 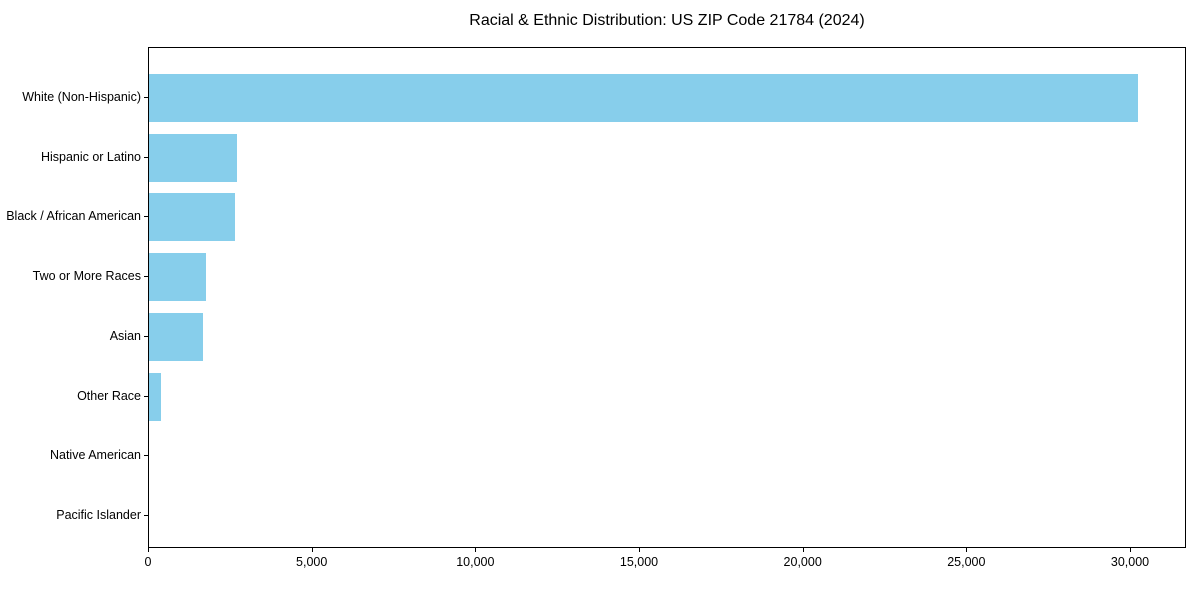 I want to click on y-tick-label: Pacific Islander, so click(x=98, y=514).